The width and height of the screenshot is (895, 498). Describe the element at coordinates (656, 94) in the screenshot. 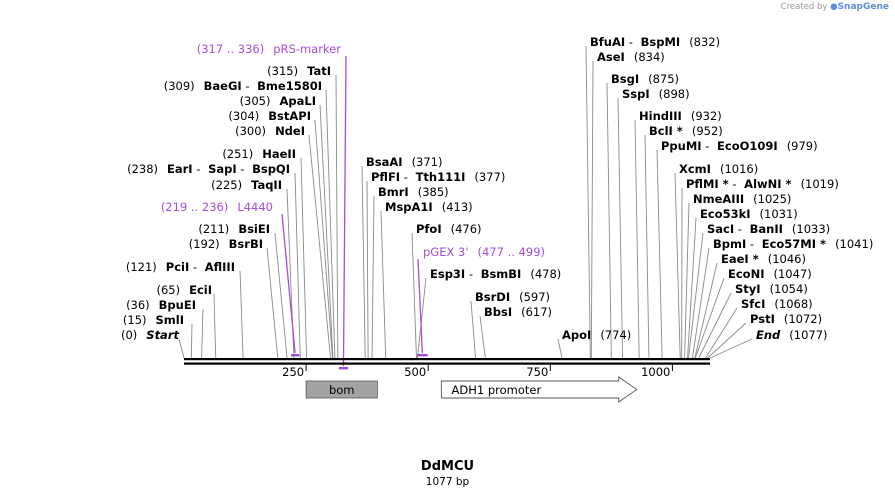

I see `site-label-27: SspI (898)` at that location.